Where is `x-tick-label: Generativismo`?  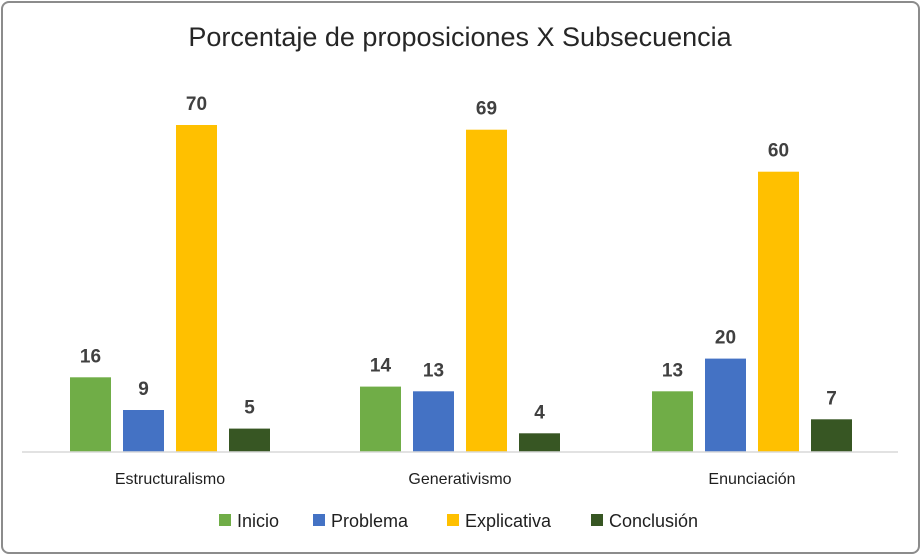
x-tick-label: Generativismo is located at coordinates (459, 479).